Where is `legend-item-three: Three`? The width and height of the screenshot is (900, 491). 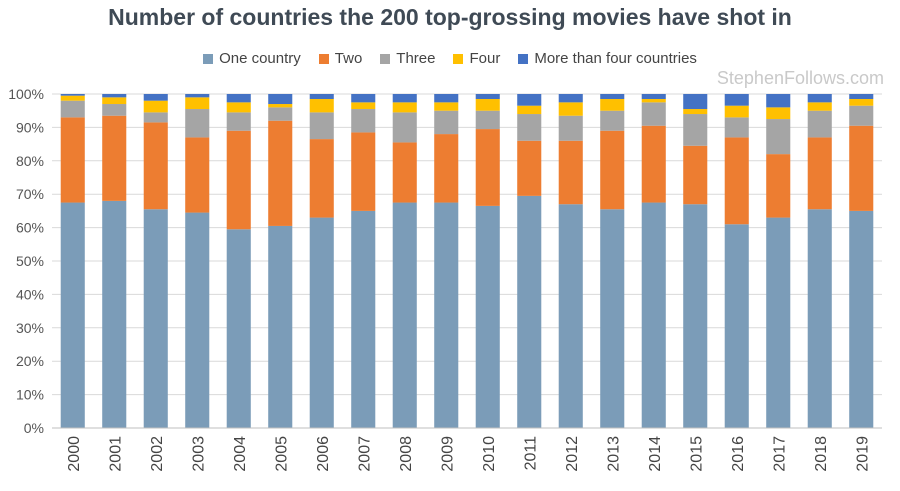 legend-item-three: Three is located at coordinates (407, 58).